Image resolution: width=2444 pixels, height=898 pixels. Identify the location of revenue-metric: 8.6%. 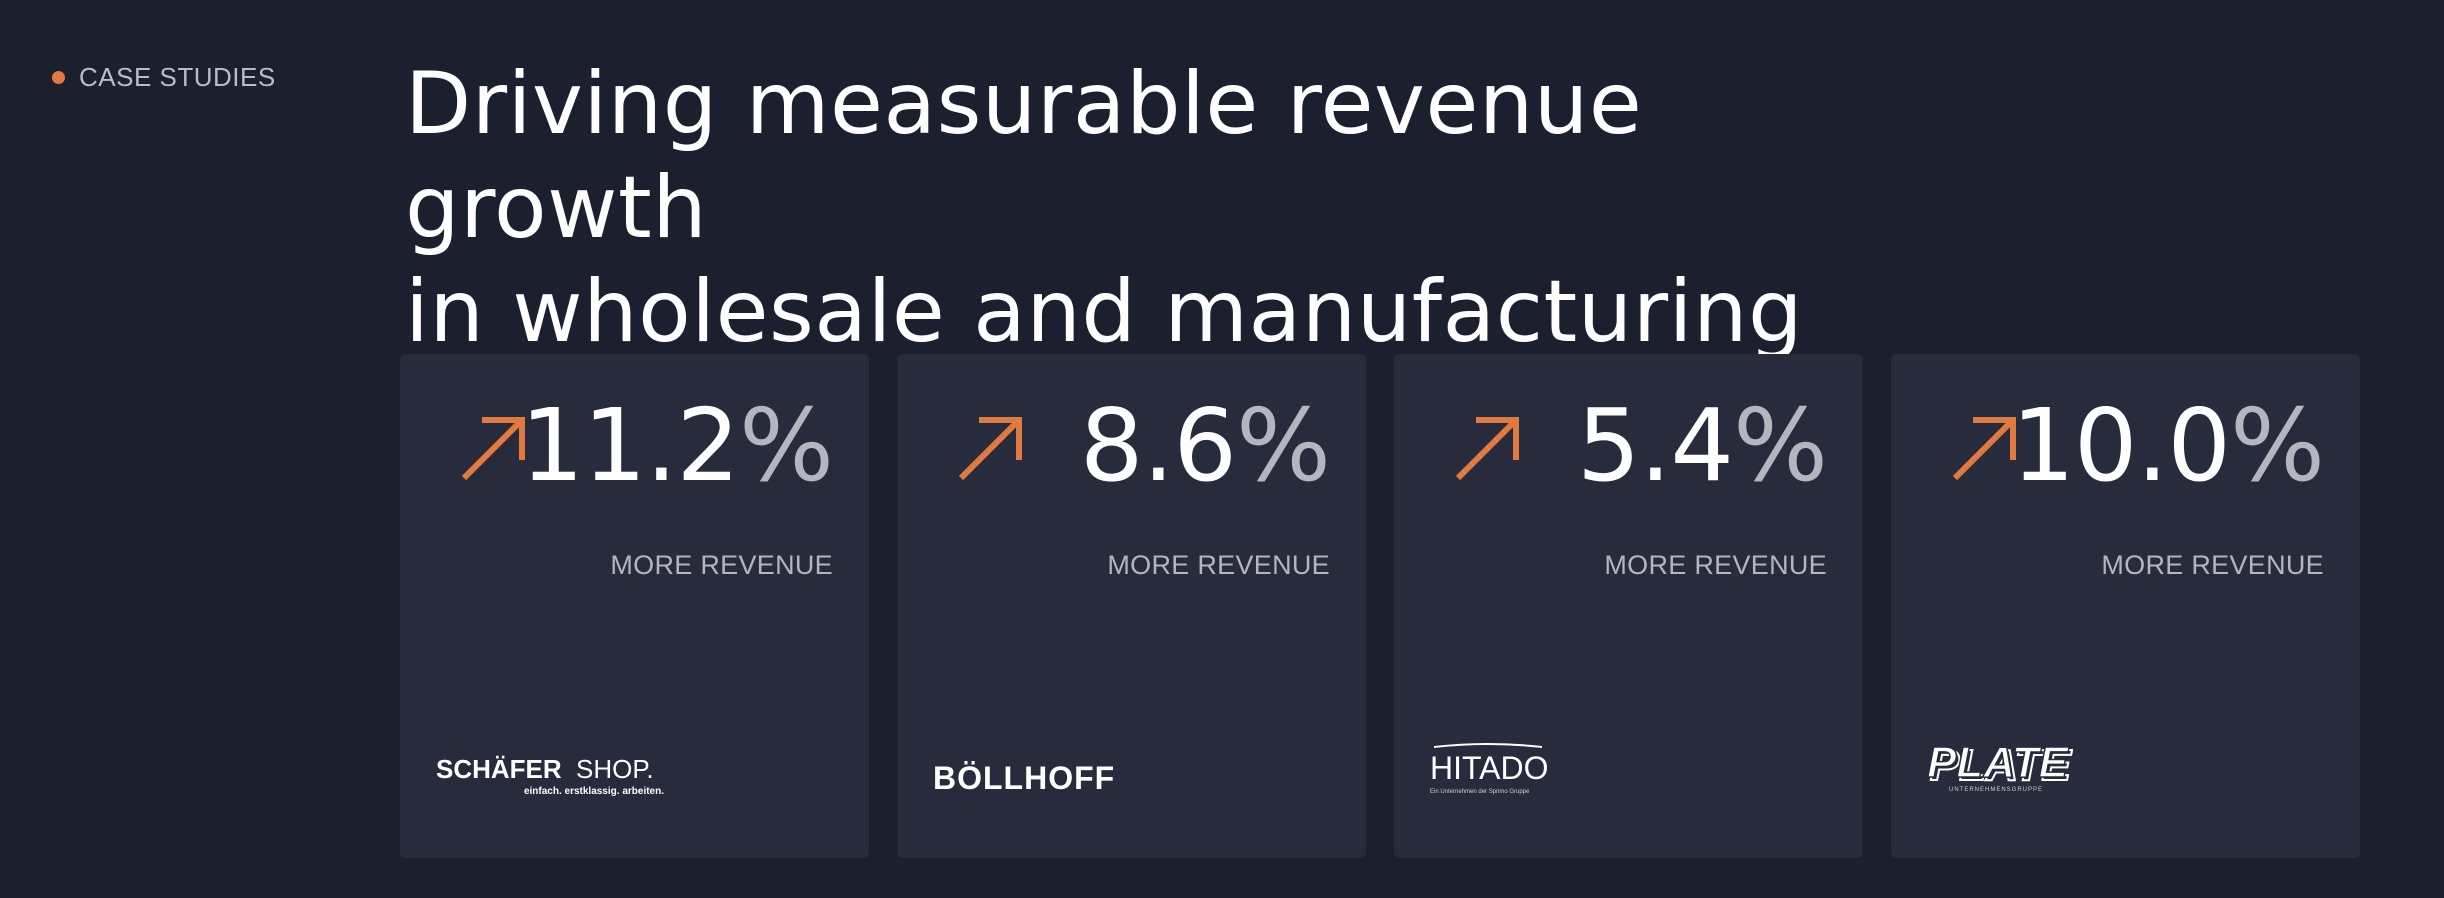
(1205, 446).